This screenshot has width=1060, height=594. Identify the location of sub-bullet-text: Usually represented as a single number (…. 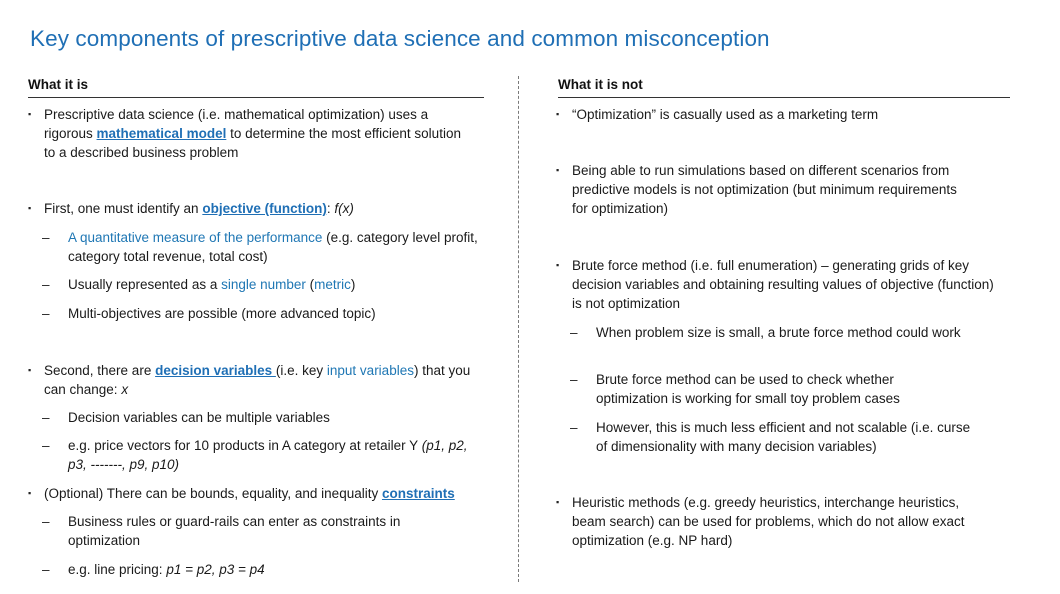
(212, 284).